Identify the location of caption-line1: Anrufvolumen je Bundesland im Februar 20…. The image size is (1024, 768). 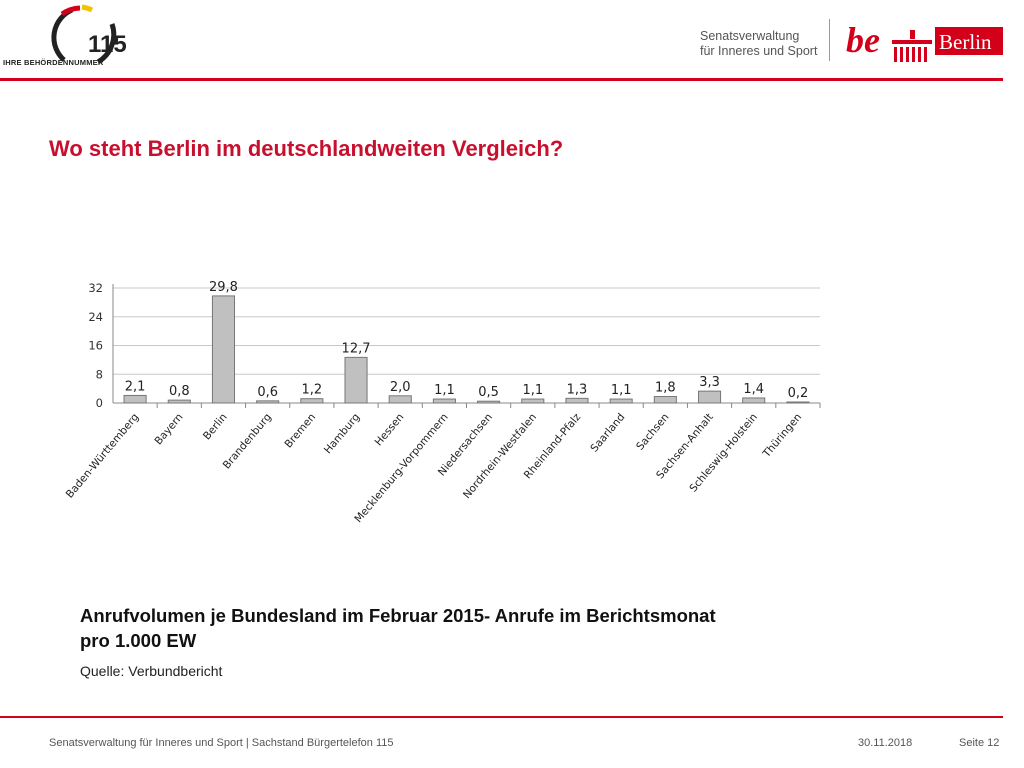
(398, 615).